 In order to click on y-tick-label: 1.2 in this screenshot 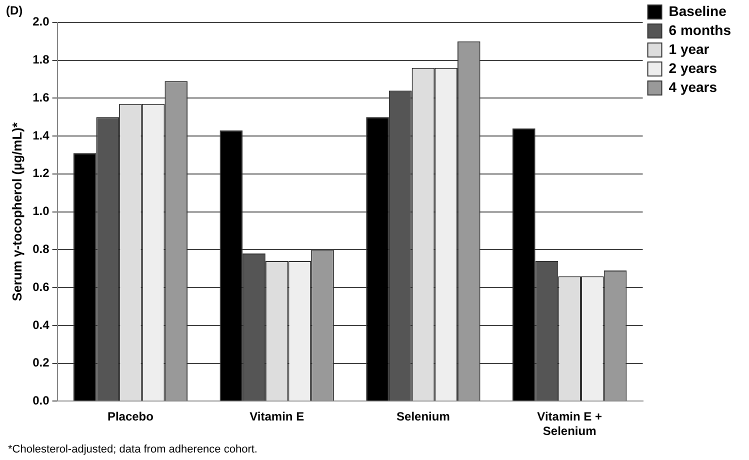, I will do `click(41, 173)`.